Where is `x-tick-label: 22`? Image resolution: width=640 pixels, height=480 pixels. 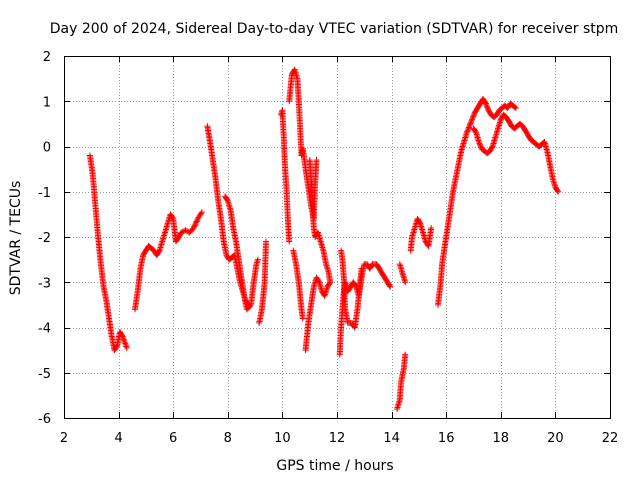 x-tick-label: 22 is located at coordinates (610, 438).